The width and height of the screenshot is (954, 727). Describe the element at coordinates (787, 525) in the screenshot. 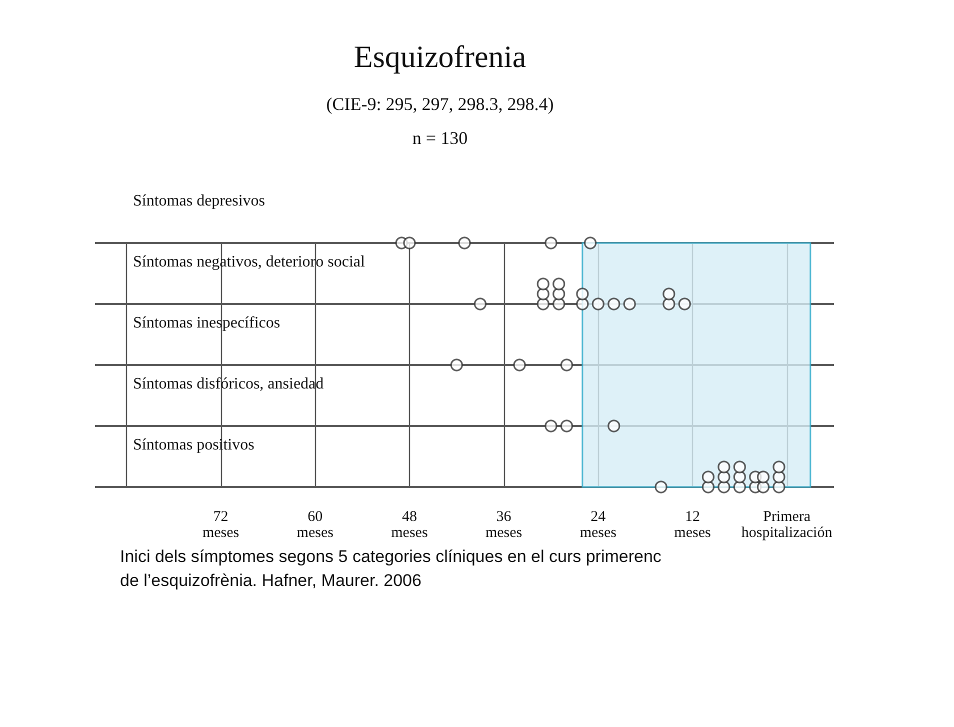

I see `x-tick-label: Primera hospitalización` at that location.